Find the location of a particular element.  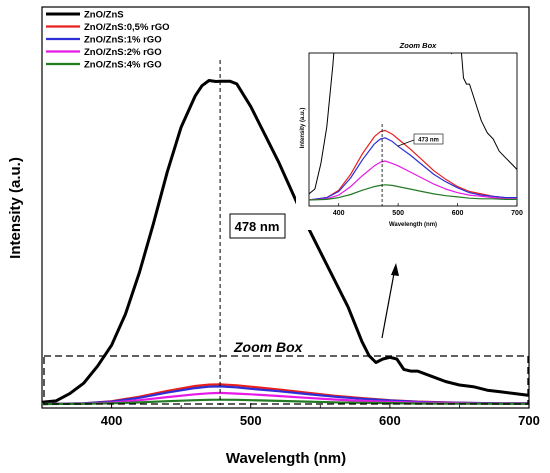

x-tick-label-0: 400 is located at coordinates (112, 420).